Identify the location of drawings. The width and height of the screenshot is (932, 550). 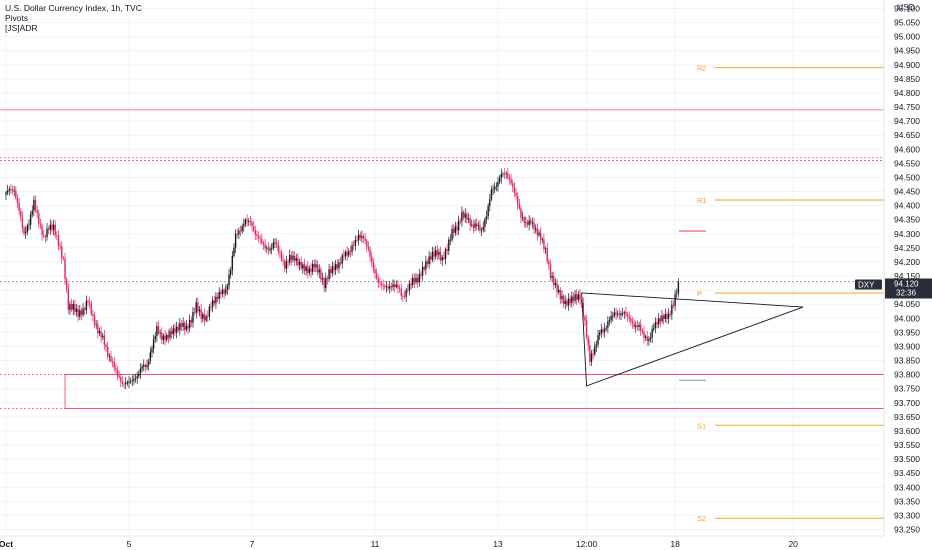
(692, 308).